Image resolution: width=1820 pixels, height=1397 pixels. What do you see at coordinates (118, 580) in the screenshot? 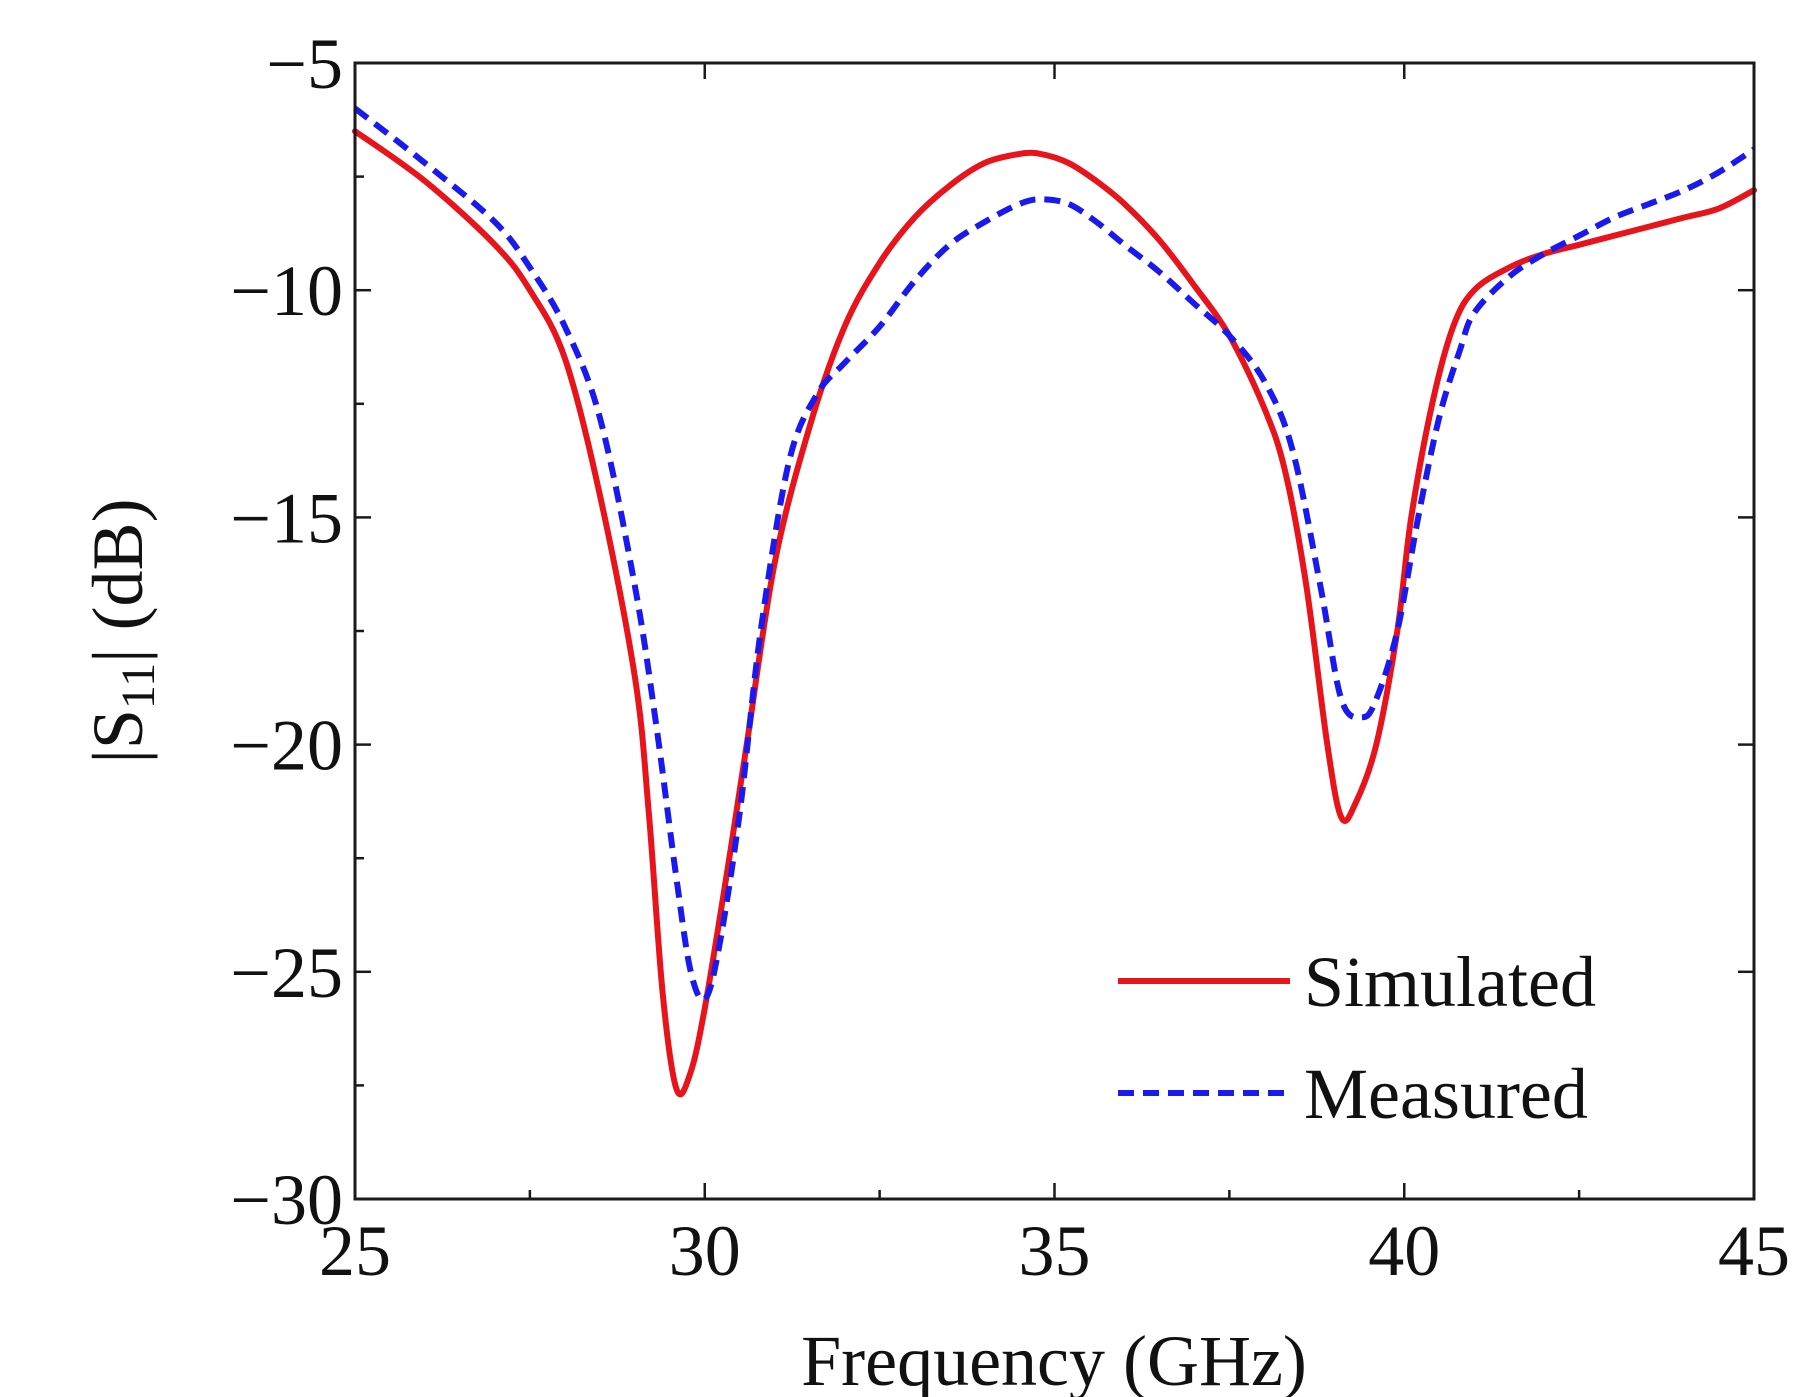
I see `y-axis-title-tail: | (dB)` at bounding box center [118, 580].